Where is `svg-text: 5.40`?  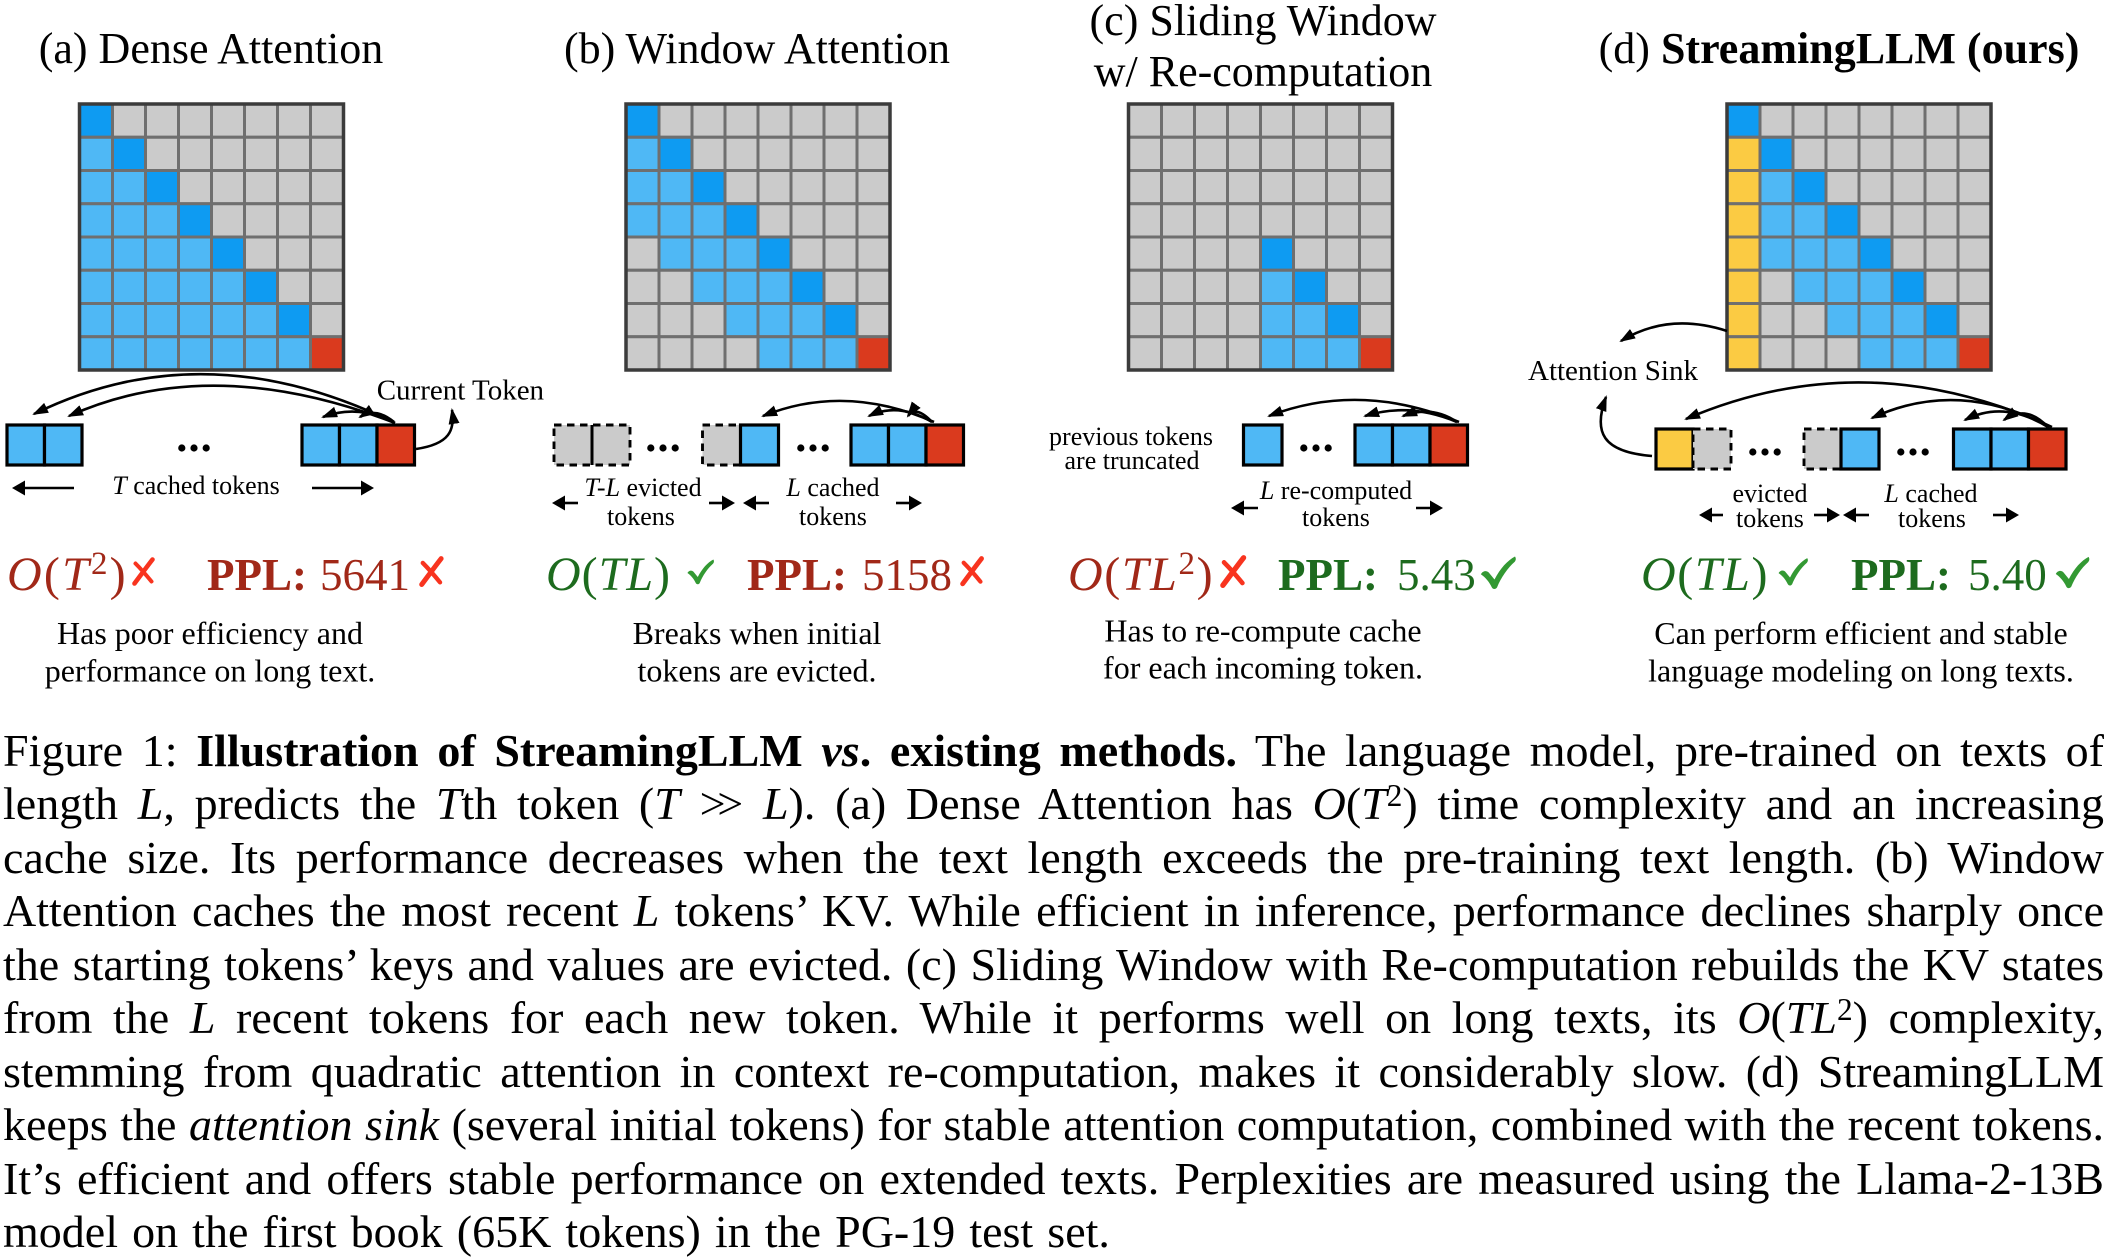 svg-text: 5.40 is located at coordinates (2007, 575).